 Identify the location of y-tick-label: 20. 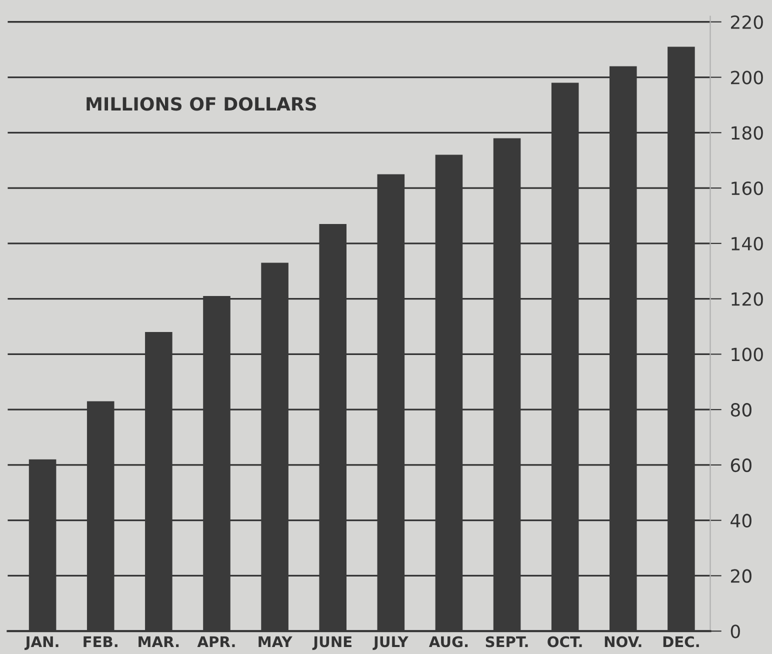
(741, 576).